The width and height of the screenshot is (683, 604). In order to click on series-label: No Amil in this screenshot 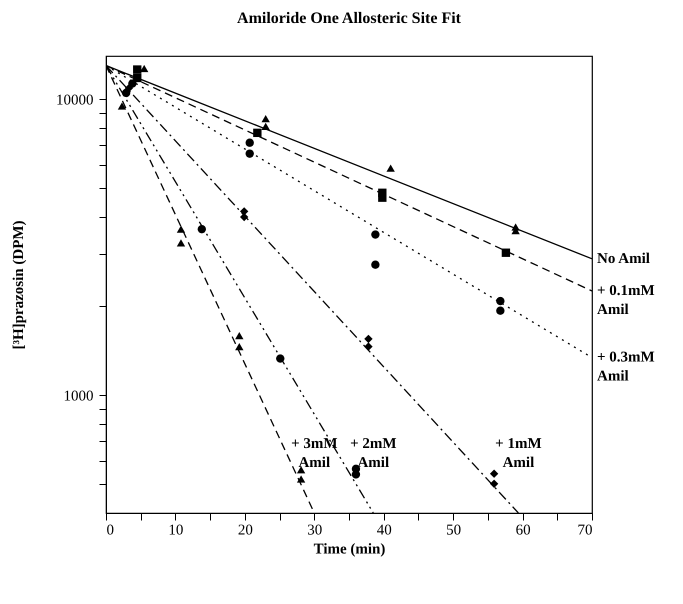, I will do `click(623, 258)`.